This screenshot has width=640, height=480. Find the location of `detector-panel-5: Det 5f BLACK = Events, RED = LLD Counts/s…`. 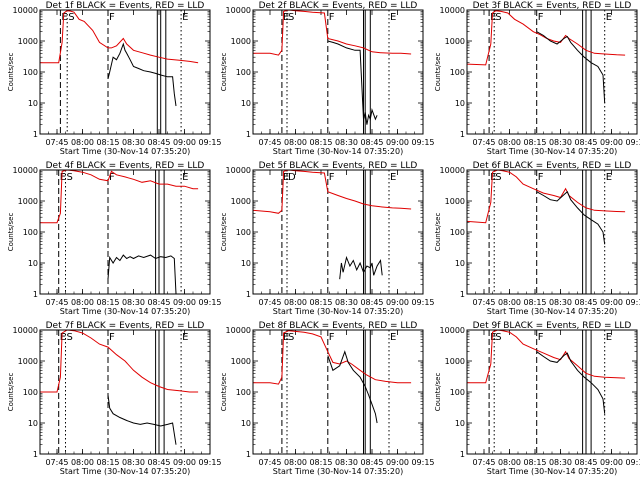

detector-panel-5: Det 5f BLACK = Events, RED = LLD Counts/s… is located at coordinates (327, 238).